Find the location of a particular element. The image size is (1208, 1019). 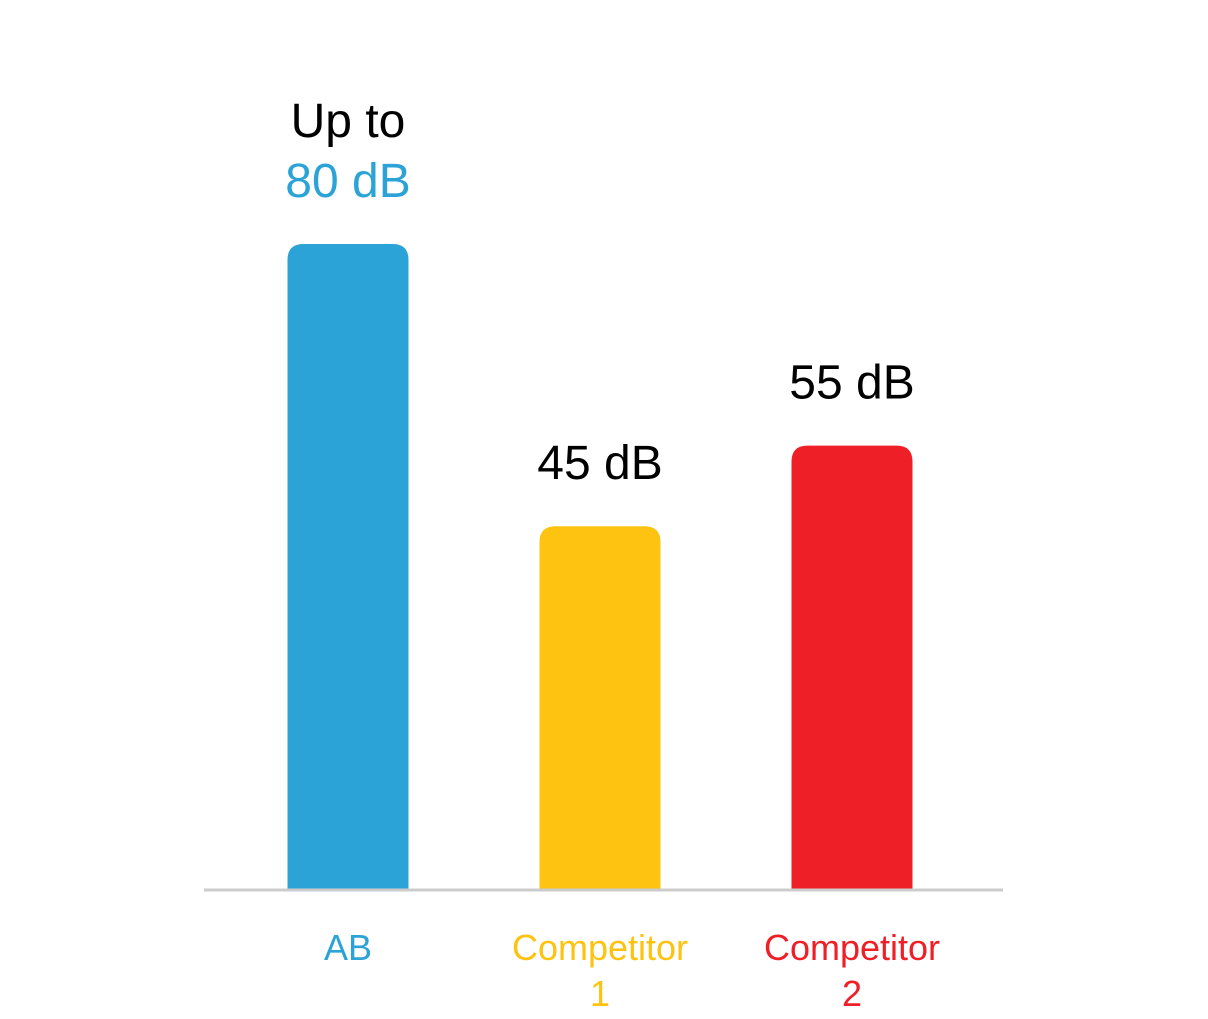

value-label: 45 dB is located at coordinates (599, 463).